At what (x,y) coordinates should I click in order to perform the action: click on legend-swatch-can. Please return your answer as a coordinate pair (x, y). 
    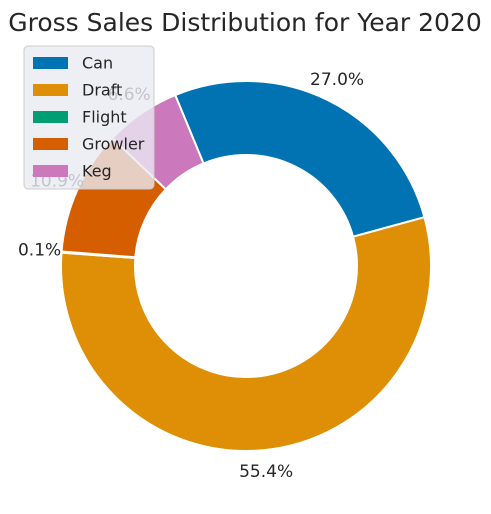
    Looking at the image, I should click on (50, 63).